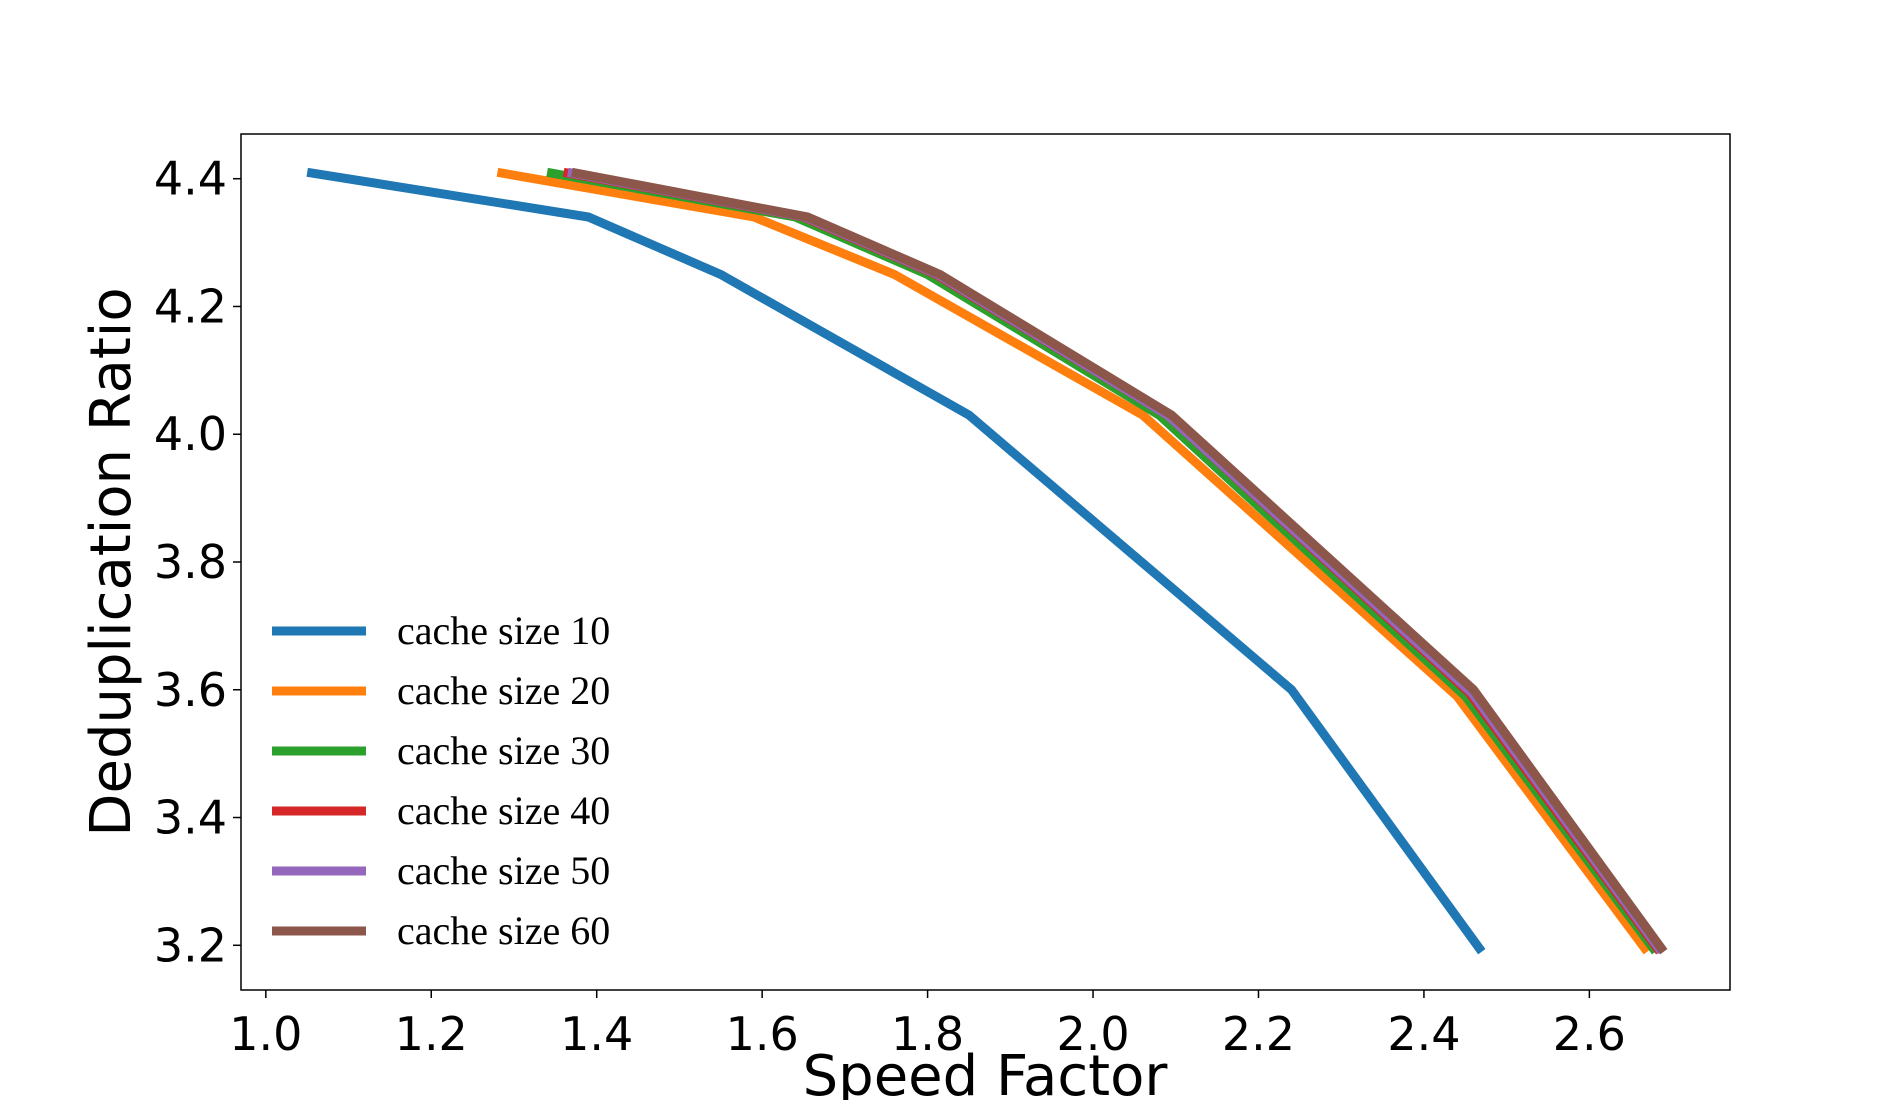 The width and height of the screenshot is (1900, 1100). Describe the element at coordinates (503, 750) in the screenshot. I see `legend-label: cache size 30` at that location.